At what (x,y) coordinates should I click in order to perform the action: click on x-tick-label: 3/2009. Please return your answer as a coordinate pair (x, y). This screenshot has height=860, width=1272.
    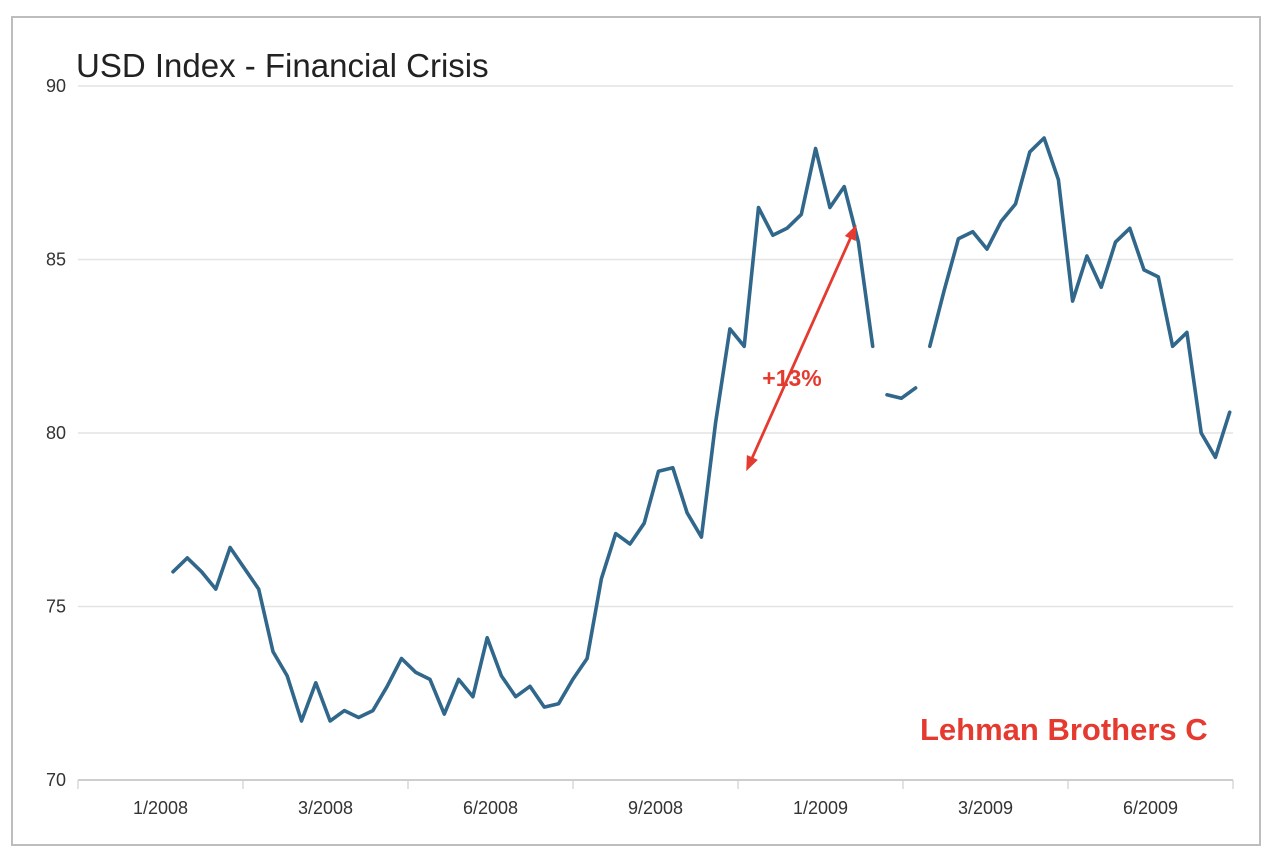
    Looking at the image, I should click on (985, 808).